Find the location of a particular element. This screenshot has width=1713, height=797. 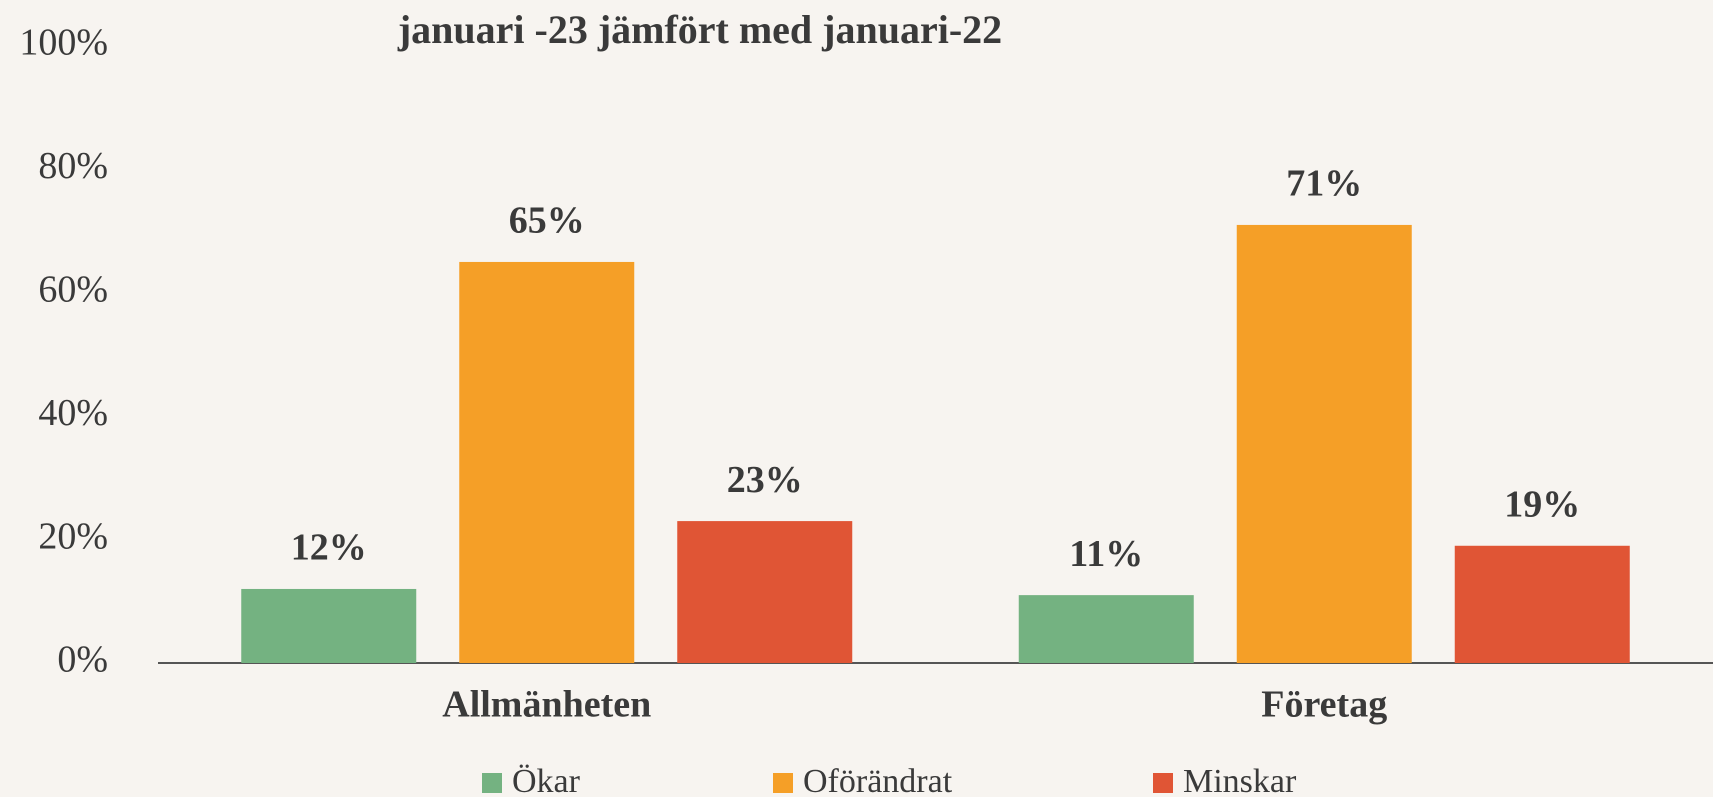

data-label: 19% is located at coordinates (1542, 504).